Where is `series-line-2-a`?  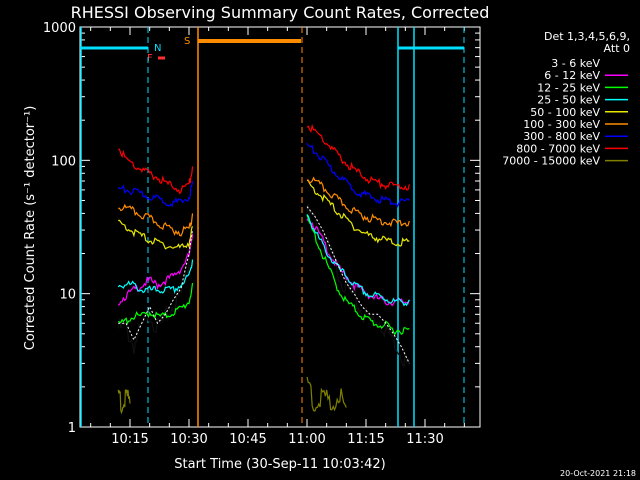 series-line-2-a is located at coordinates (155, 304).